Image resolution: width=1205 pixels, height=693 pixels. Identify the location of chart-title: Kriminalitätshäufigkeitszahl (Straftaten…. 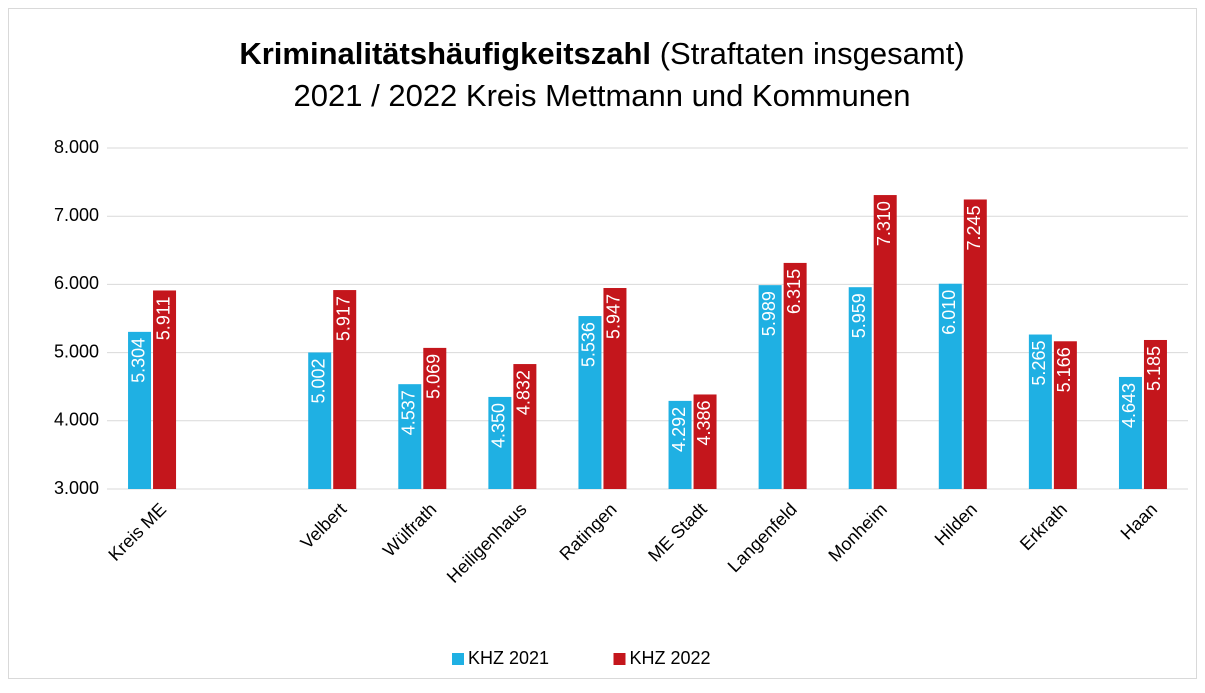
(601, 53).